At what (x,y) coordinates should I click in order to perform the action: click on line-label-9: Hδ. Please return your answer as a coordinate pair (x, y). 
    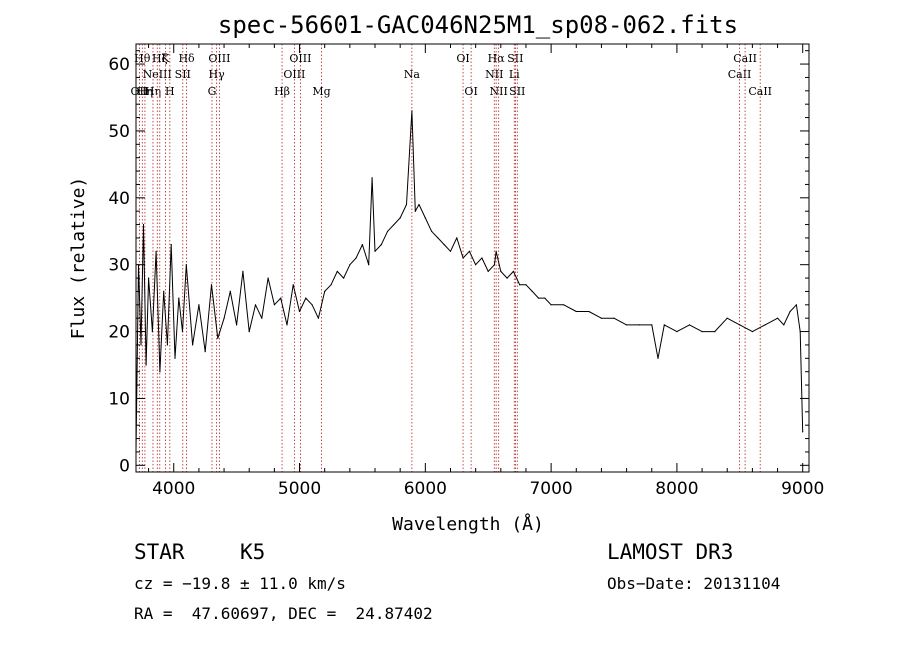
    Looking at the image, I should click on (186, 58).